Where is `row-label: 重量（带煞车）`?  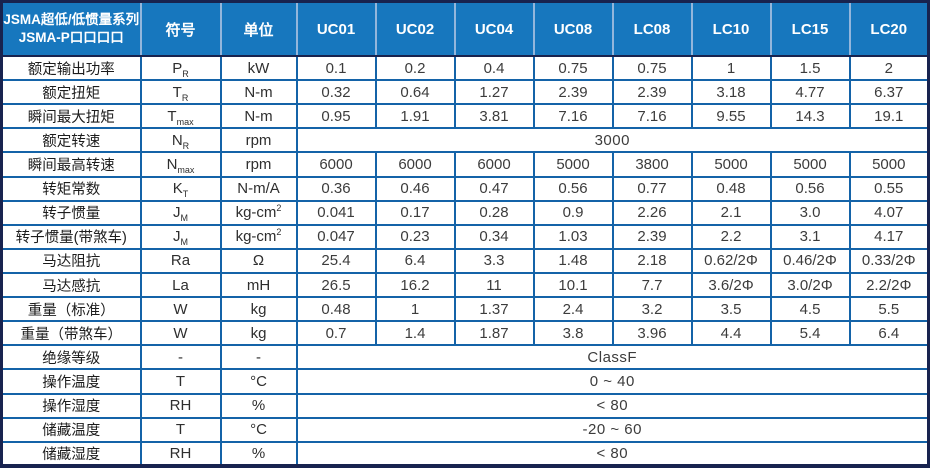
row-label: 重量（带煞车） is located at coordinates (71, 333).